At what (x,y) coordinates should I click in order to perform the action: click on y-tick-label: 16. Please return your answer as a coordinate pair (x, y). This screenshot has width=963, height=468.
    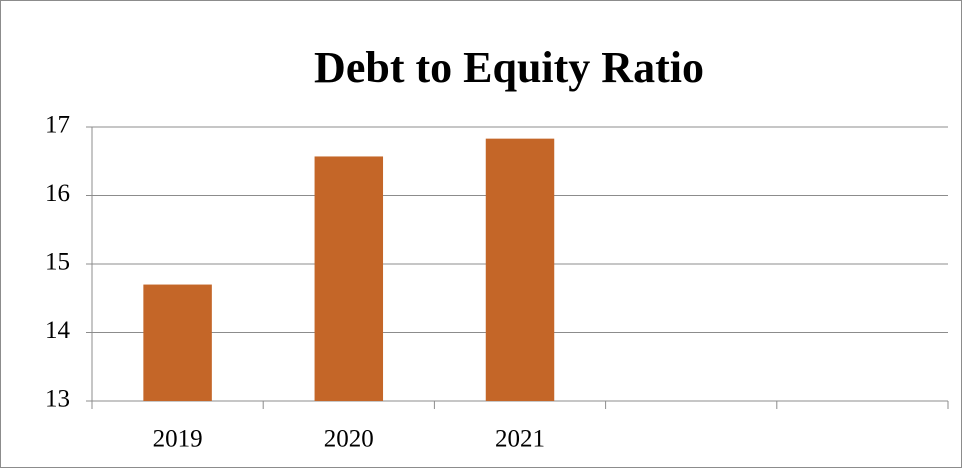
    Looking at the image, I should click on (57, 193).